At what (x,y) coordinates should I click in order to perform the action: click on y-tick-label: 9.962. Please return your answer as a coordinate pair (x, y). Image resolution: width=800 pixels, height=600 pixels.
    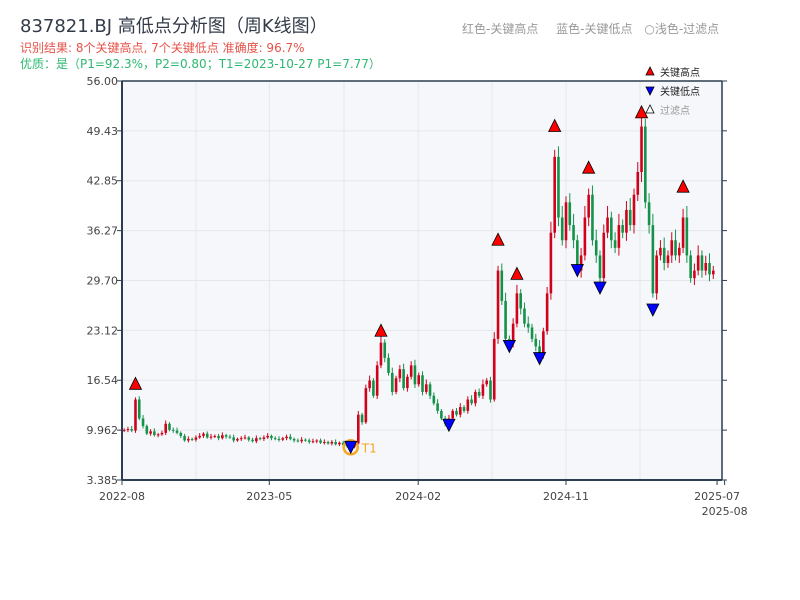
    Looking at the image, I should click on (103, 430).